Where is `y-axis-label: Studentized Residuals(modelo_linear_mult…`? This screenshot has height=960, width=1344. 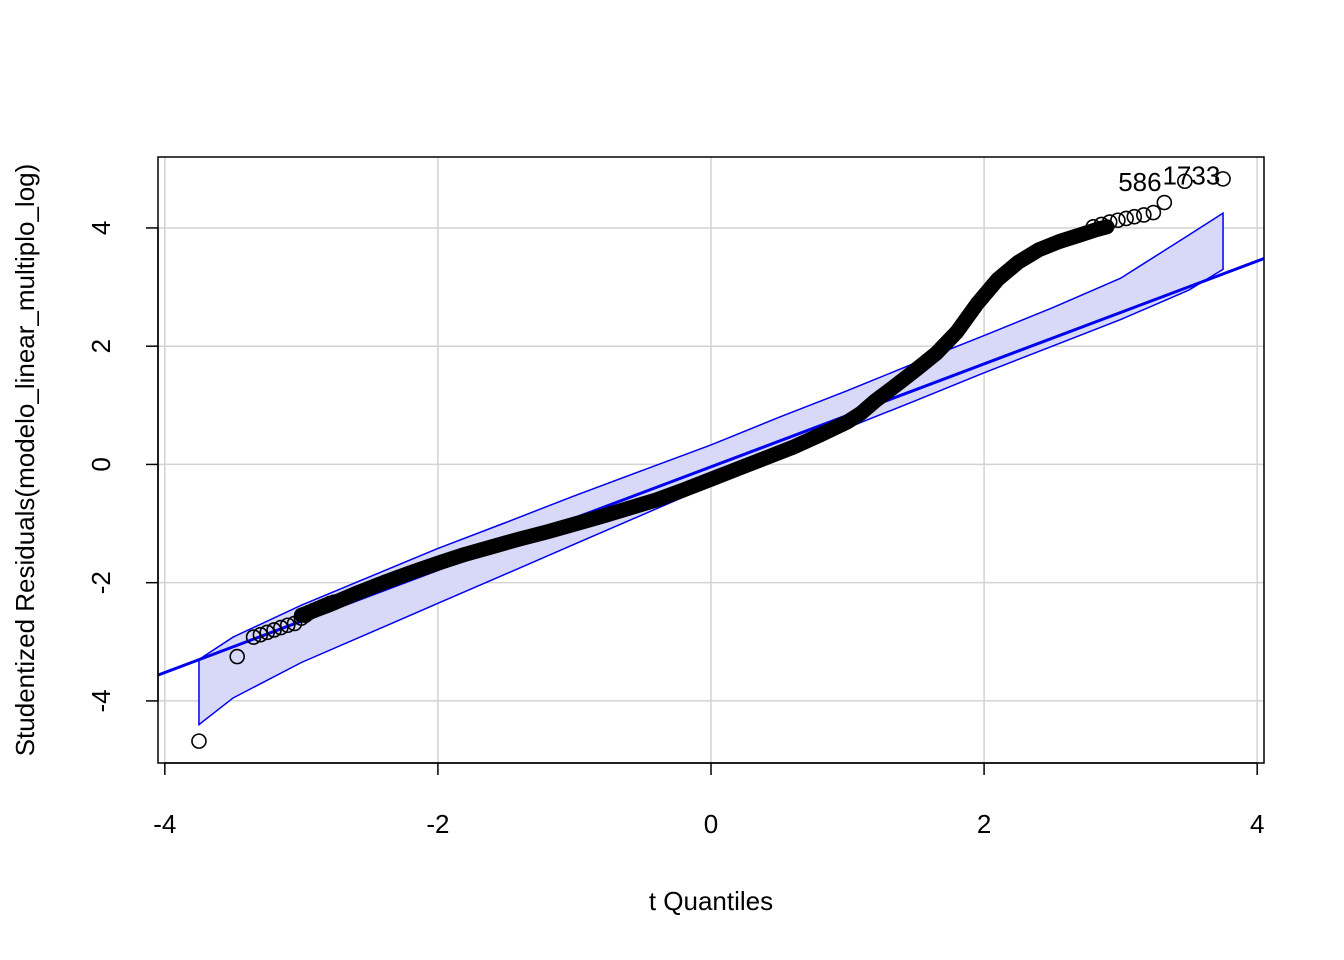
y-axis-label: Studentized Residuals(modelo_linear_mult… is located at coordinates (25, 460).